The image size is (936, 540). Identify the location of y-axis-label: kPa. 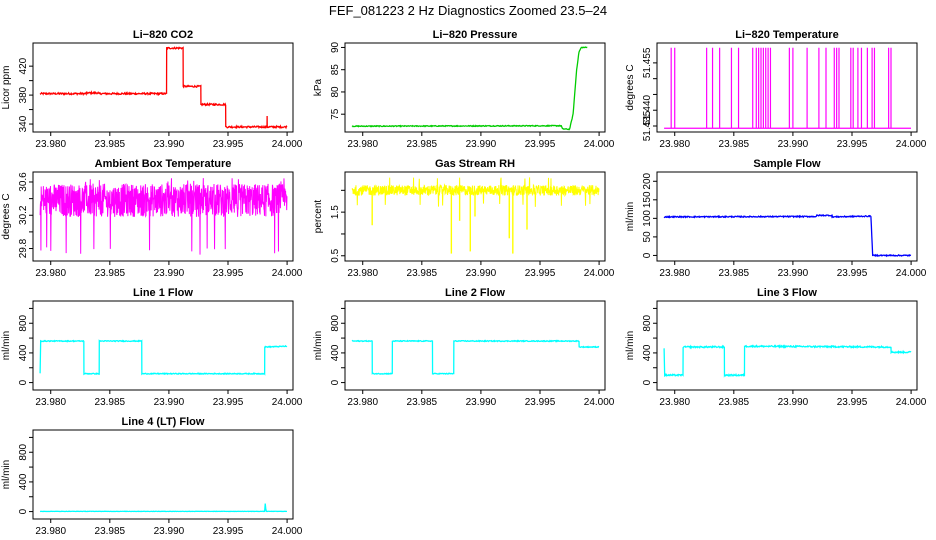
(318, 87).